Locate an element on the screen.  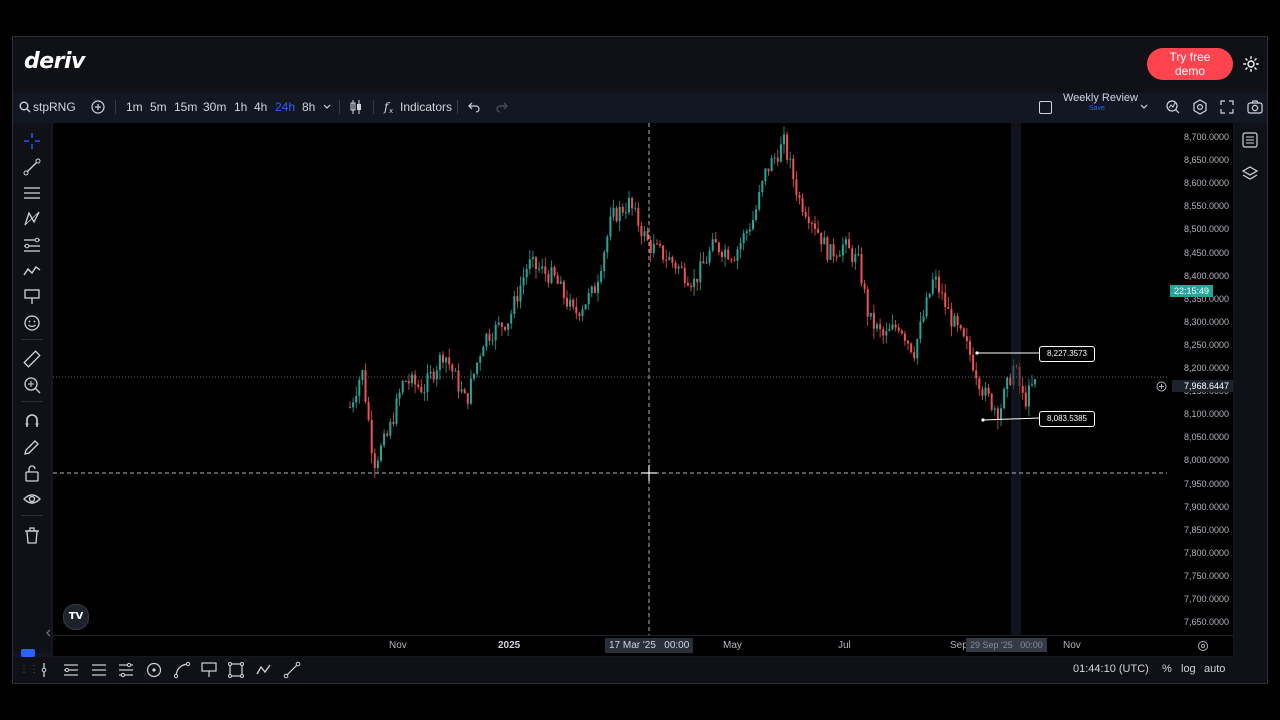
pattern-tool-icon is located at coordinates (32, 219).